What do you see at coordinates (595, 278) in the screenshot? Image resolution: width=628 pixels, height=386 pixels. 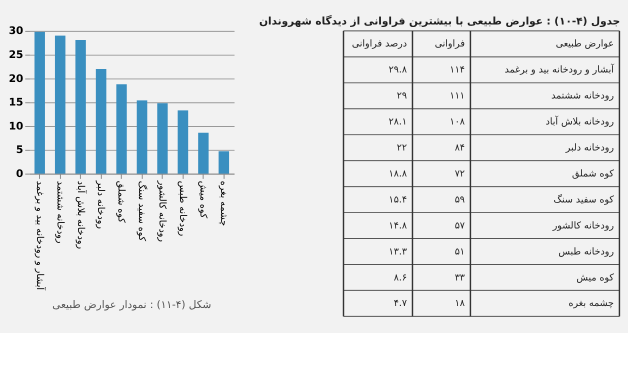 I see `text: کوه میش` at bounding box center [595, 278].